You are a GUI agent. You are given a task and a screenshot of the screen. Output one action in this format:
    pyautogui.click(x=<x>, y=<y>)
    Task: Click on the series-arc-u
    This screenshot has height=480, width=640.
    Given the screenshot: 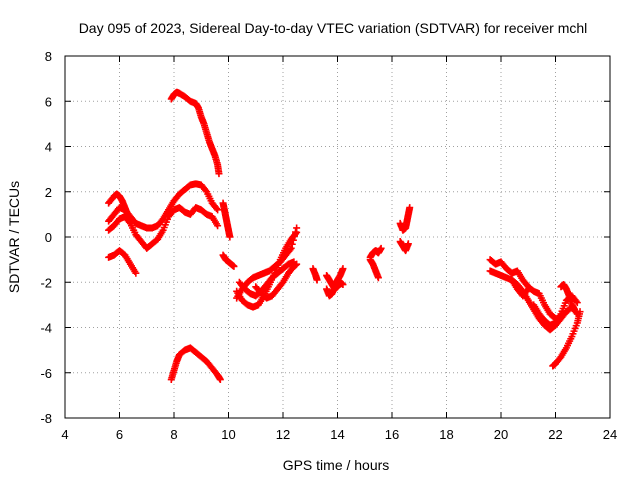 What is the action you would take?
    pyautogui.click(x=522, y=289)
    